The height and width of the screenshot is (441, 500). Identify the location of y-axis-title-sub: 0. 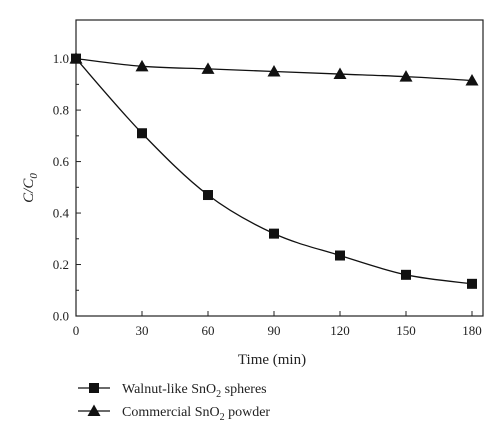
(34, 176).